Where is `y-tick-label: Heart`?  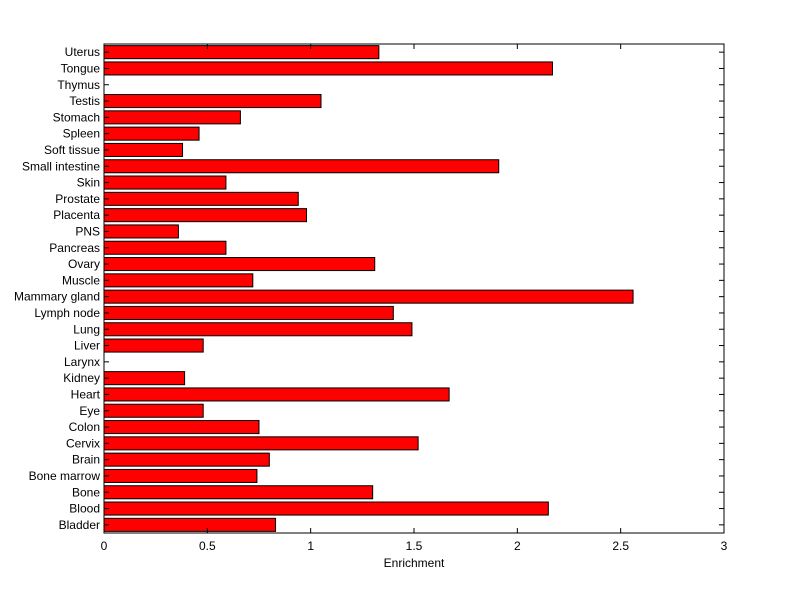 y-tick-label: Heart is located at coordinates (86, 394).